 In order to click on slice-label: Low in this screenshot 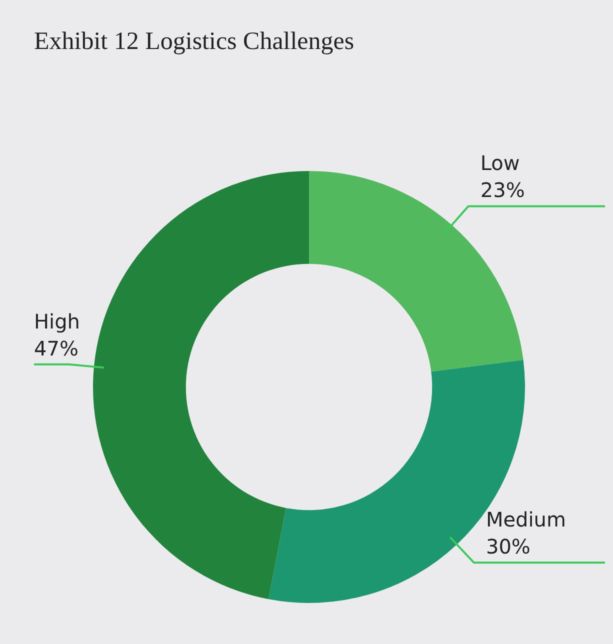, I will do `click(500, 163)`.